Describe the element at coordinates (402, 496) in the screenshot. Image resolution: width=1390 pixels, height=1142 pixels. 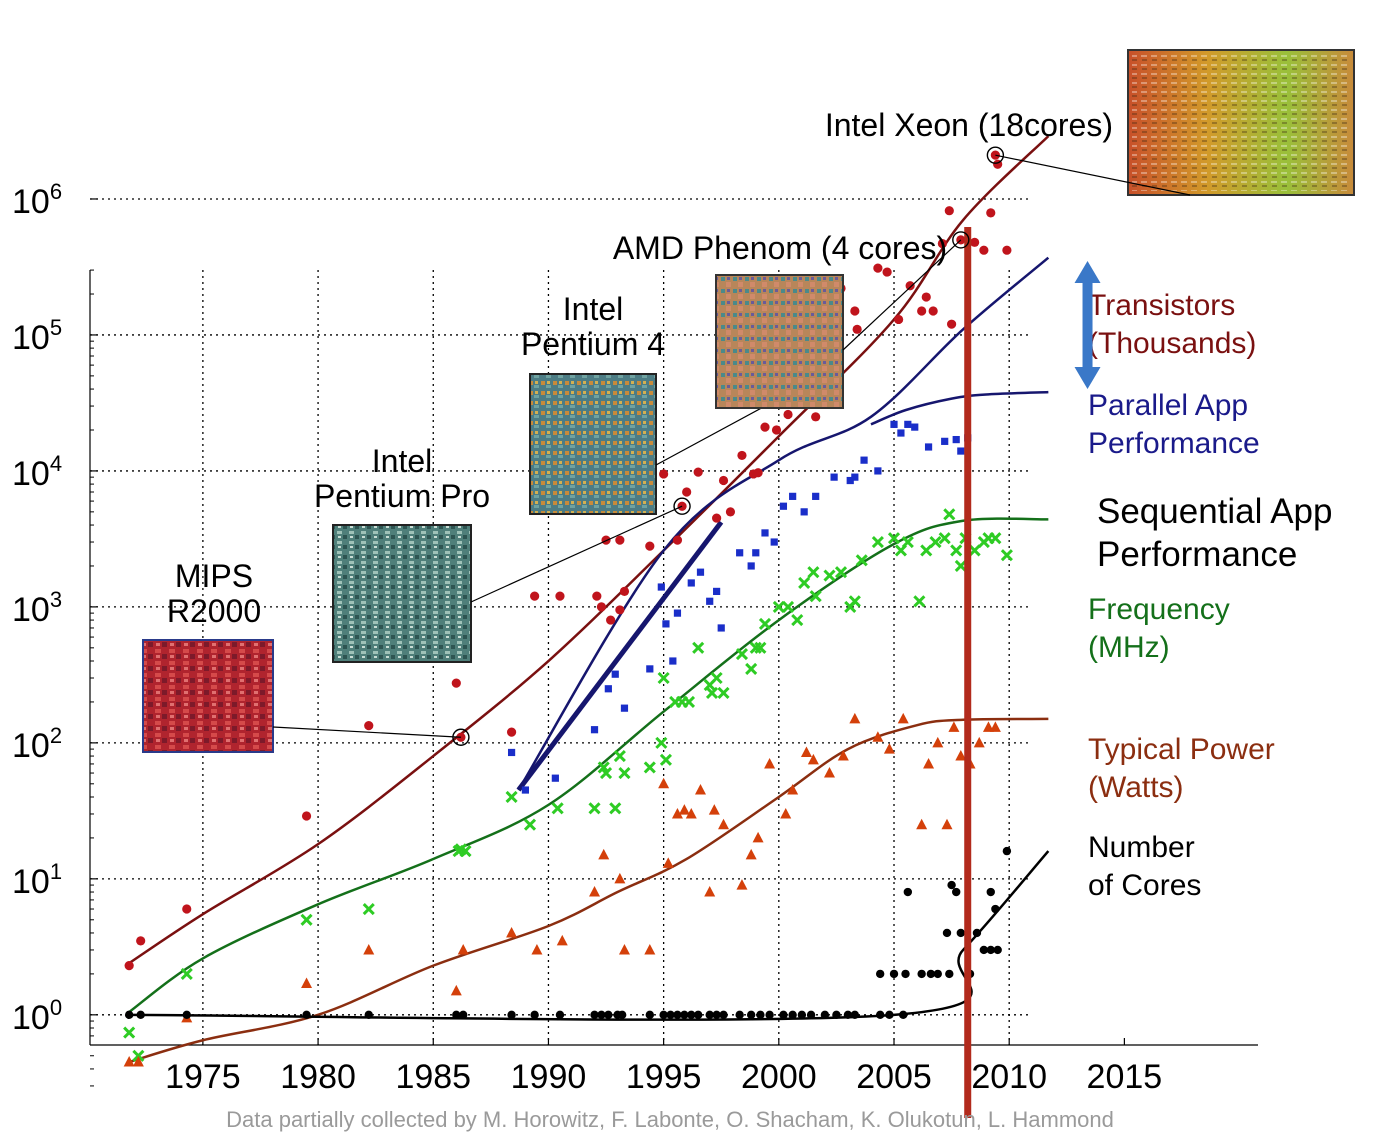
I see `annotation-label: Pentium Pro` at that location.